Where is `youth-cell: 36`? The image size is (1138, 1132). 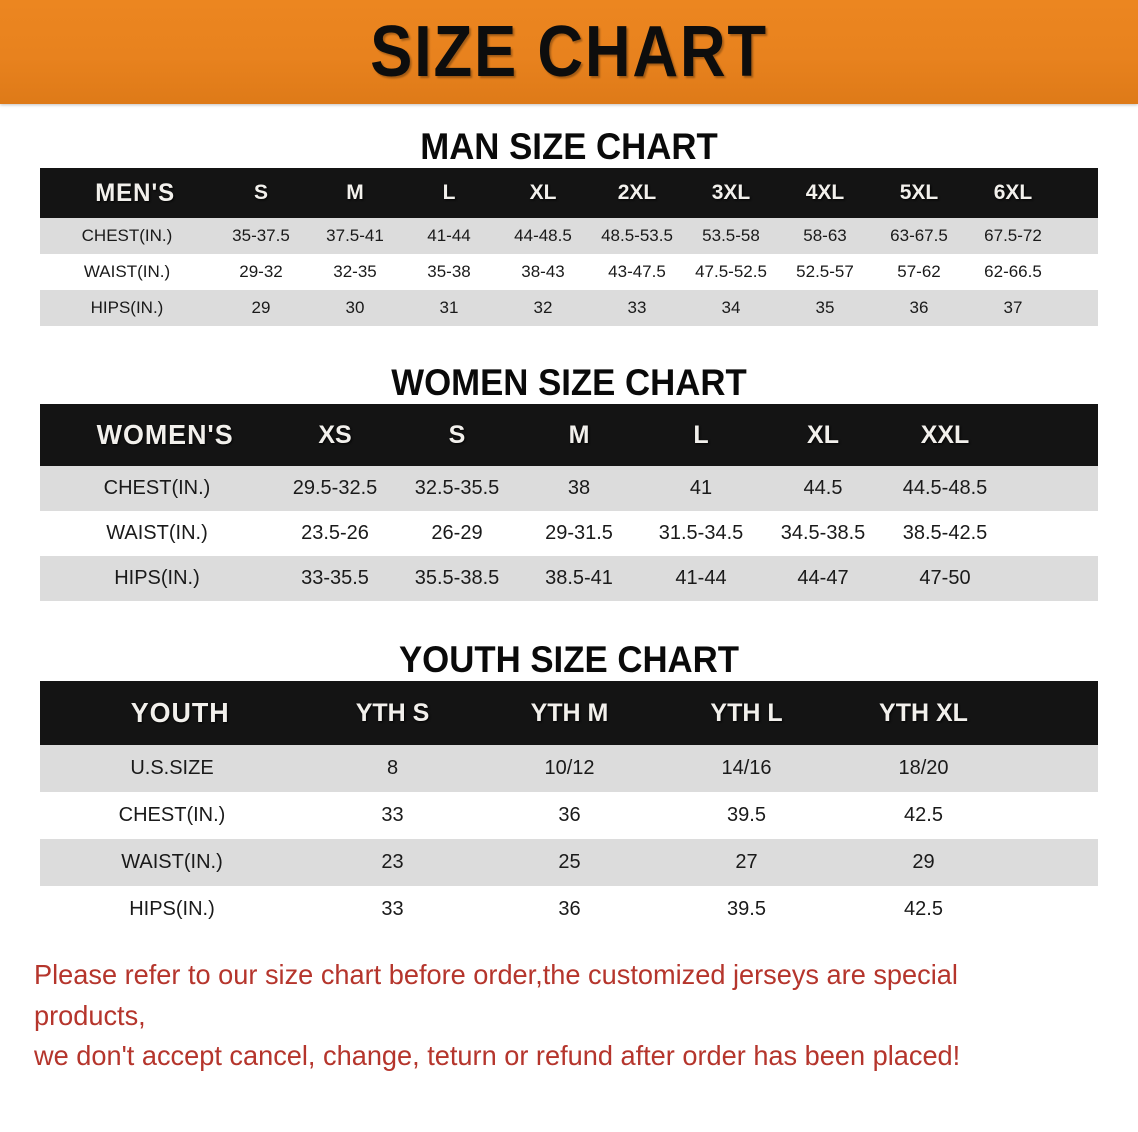
youth-cell: 36 is located at coordinates (569, 909).